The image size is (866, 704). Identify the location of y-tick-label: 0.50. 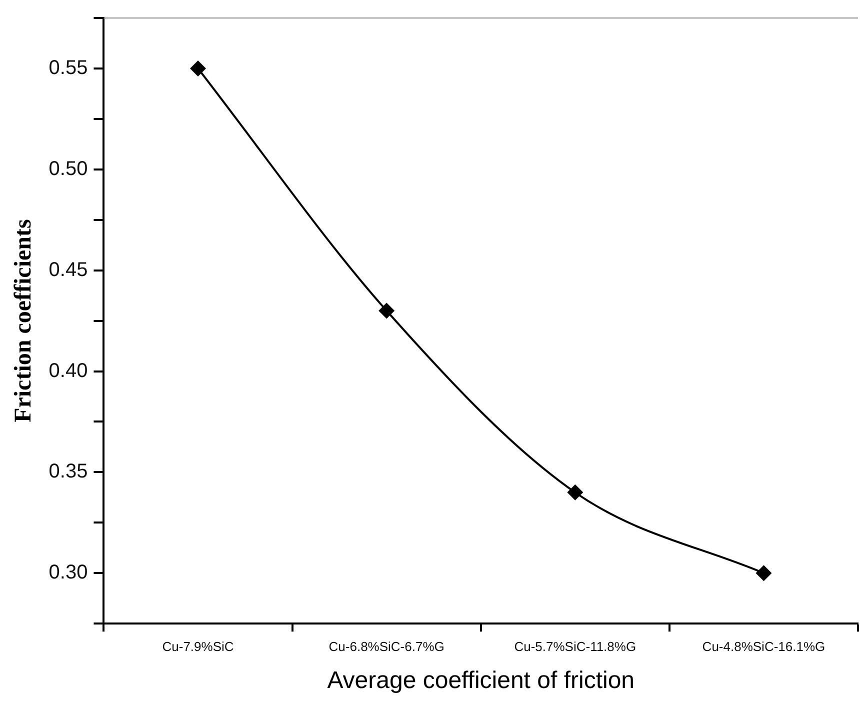
(68, 169).